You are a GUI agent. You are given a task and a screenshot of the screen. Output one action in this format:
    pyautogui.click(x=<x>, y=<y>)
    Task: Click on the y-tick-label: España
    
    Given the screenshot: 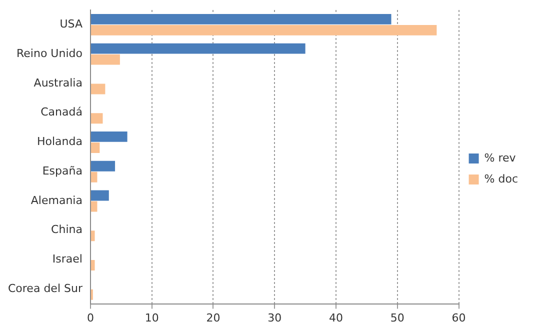 What is the action you would take?
    pyautogui.click(x=62, y=171)
    